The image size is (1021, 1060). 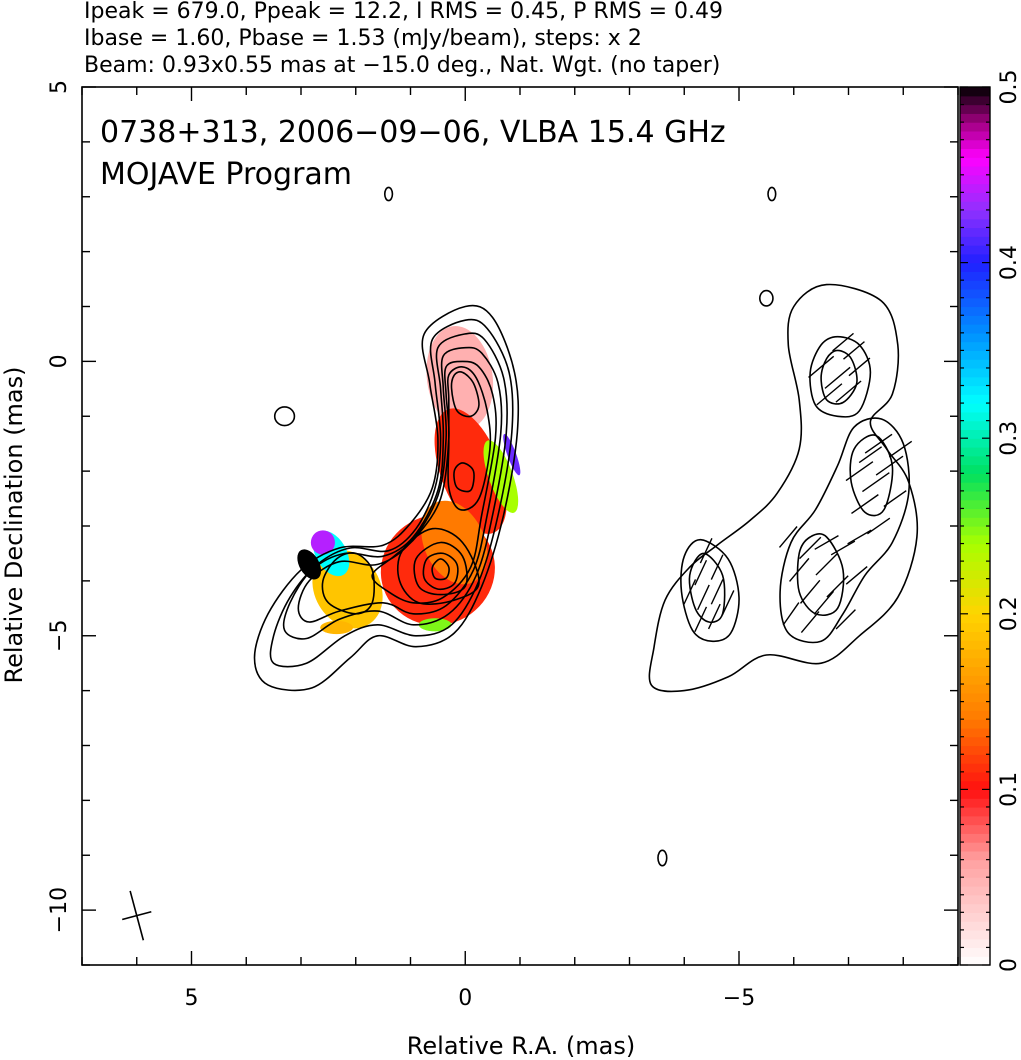 I want to click on x-tick-label: −5, so click(x=739, y=998).